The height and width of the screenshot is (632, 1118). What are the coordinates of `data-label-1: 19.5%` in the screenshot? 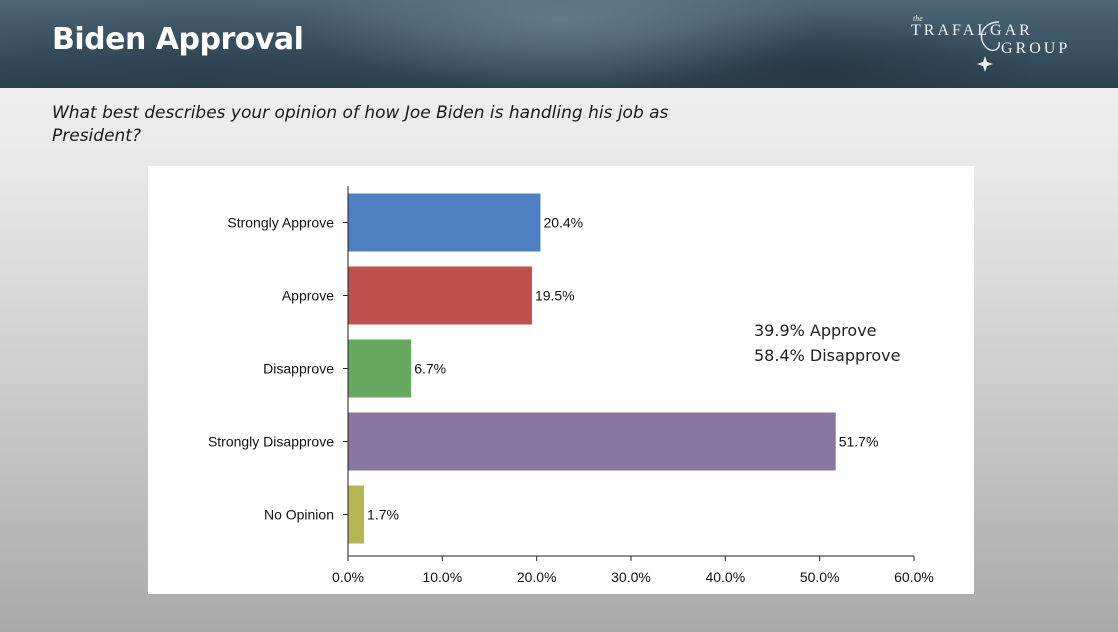 It's located at (555, 296).